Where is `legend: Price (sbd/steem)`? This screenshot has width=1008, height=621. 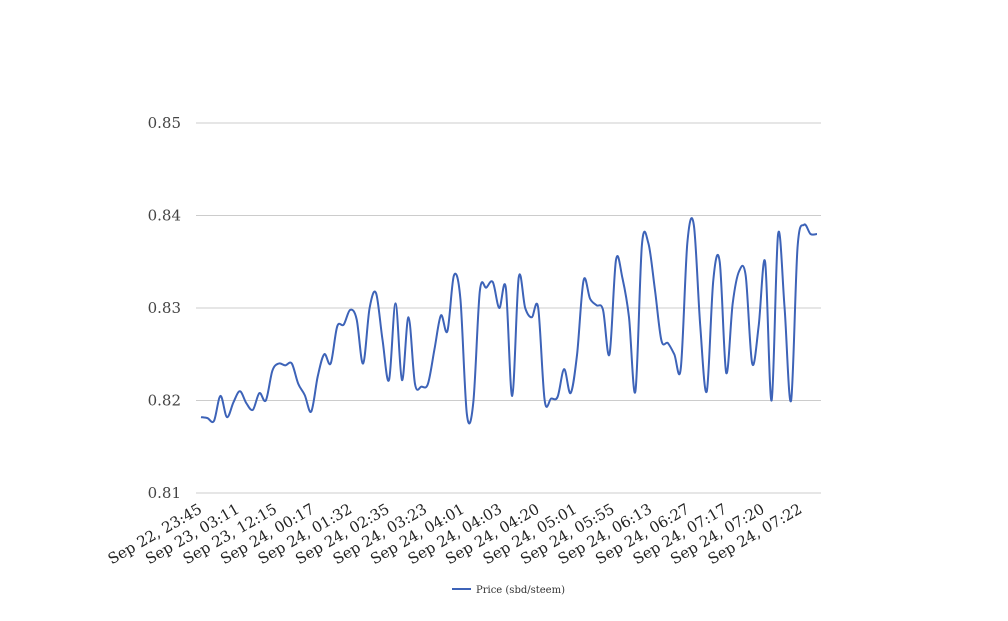 legend: Price (sbd/steem) is located at coordinates (508, 590).